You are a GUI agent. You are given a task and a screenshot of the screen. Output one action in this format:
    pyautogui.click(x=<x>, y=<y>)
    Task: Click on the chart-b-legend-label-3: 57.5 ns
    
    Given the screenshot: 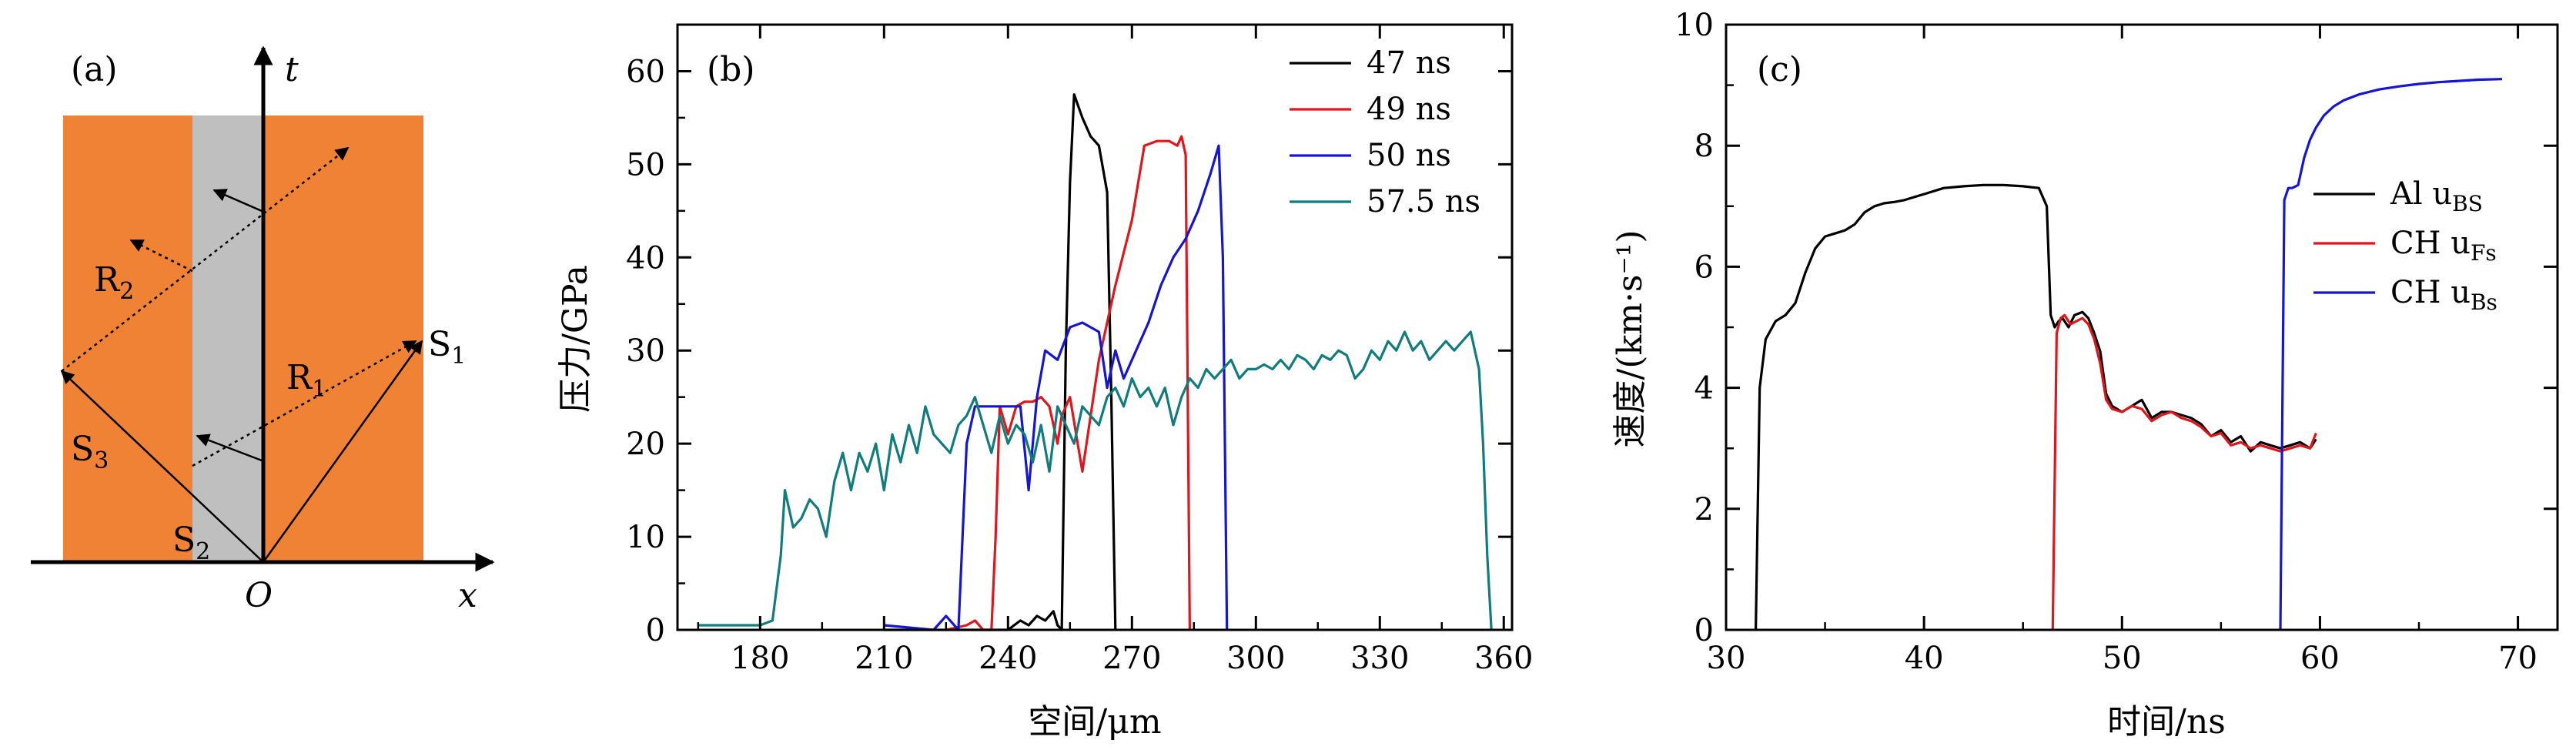 What is the action you would take?
    pyautogui.click(x=1424, y=201)
    